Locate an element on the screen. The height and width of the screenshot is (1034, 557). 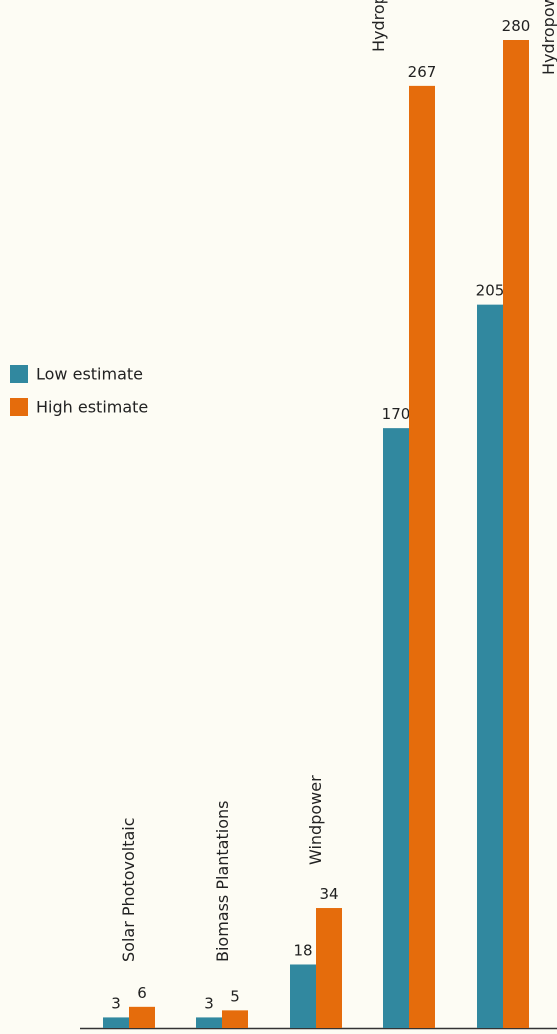
value-label: 267 is located at coordinates (422, 72).